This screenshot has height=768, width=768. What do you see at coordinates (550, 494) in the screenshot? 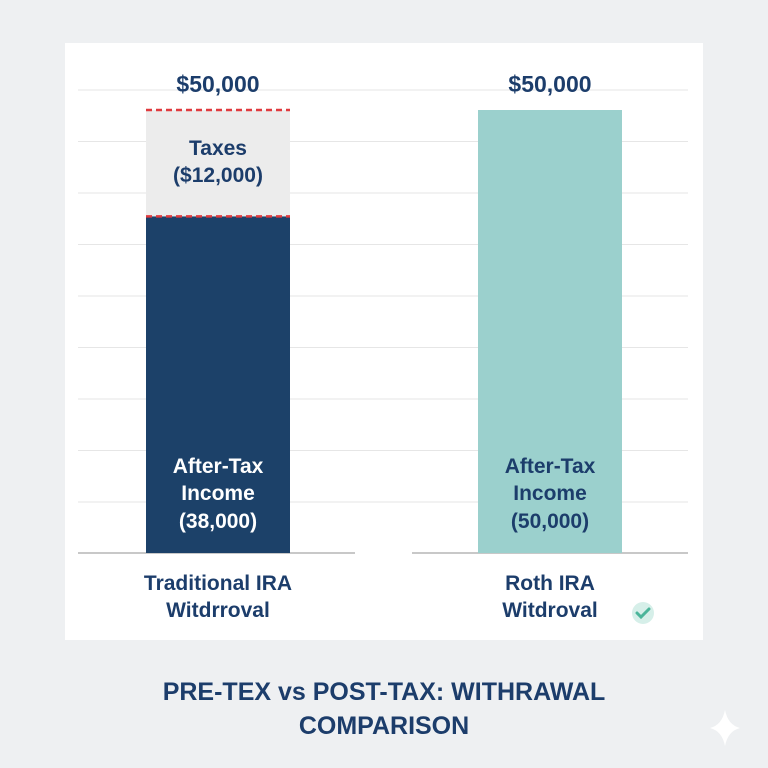
I see `value-label: After-Tax Income (50,000)` at bounding box center [550, 494].